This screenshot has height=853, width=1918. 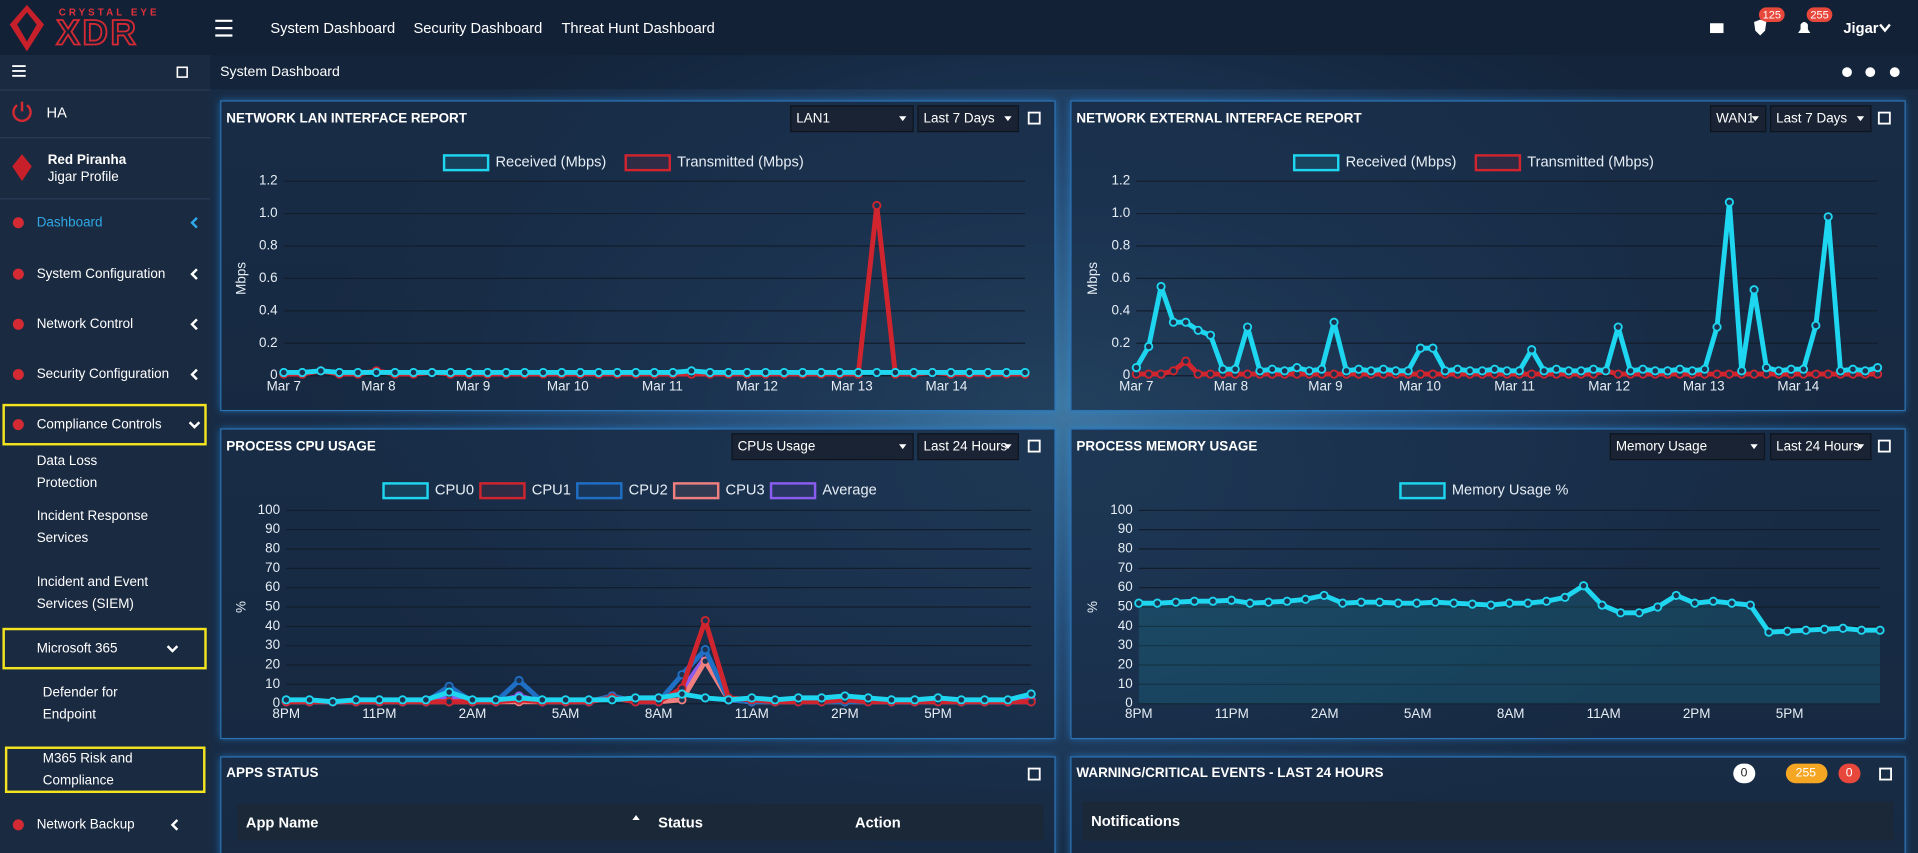 What do you see at coordinates (77, 648) in the screenshot?
I see `menu-item: Microsoft 365` at bounding box center [77, 648].